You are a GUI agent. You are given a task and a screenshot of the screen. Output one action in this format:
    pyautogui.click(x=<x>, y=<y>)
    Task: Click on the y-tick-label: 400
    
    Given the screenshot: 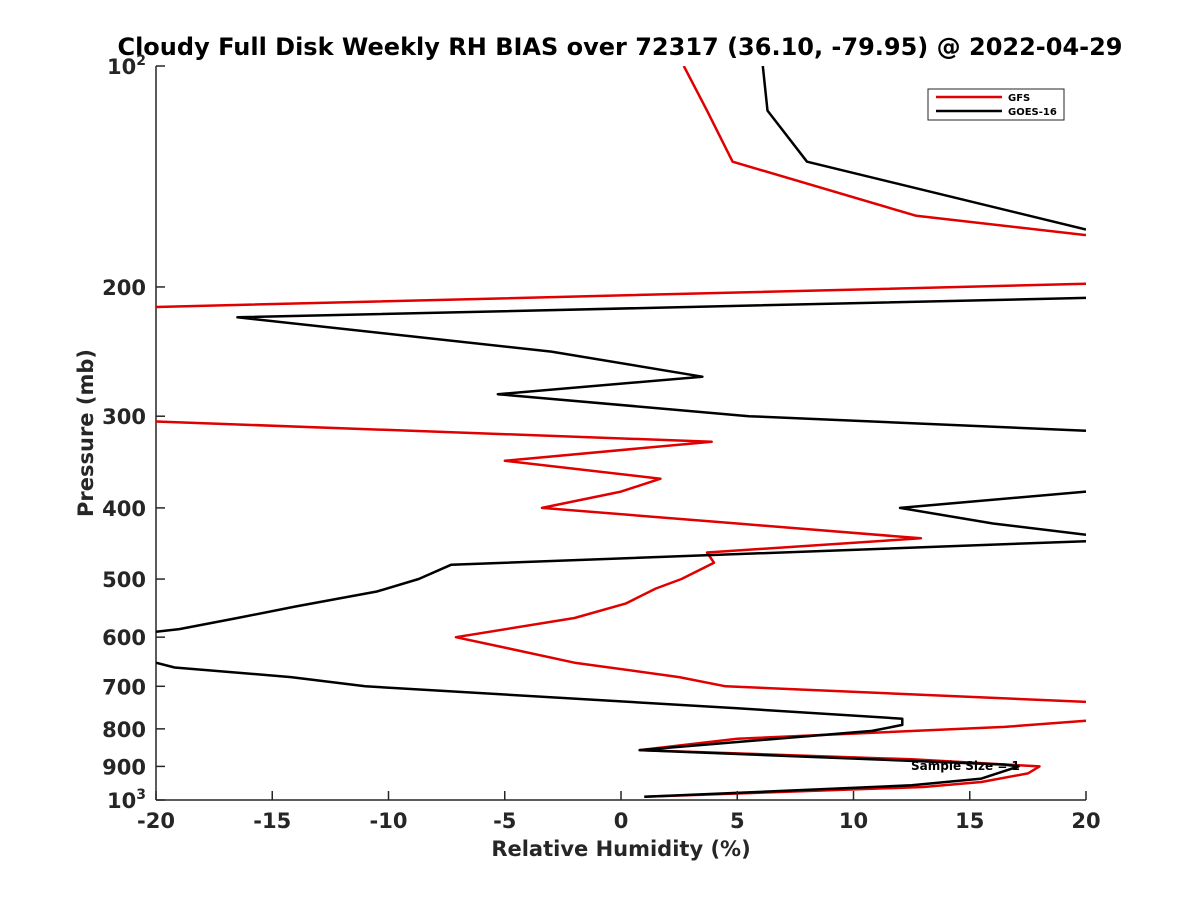 What is the action you would take?
    pyautogui.click(x=124, y=509)
    